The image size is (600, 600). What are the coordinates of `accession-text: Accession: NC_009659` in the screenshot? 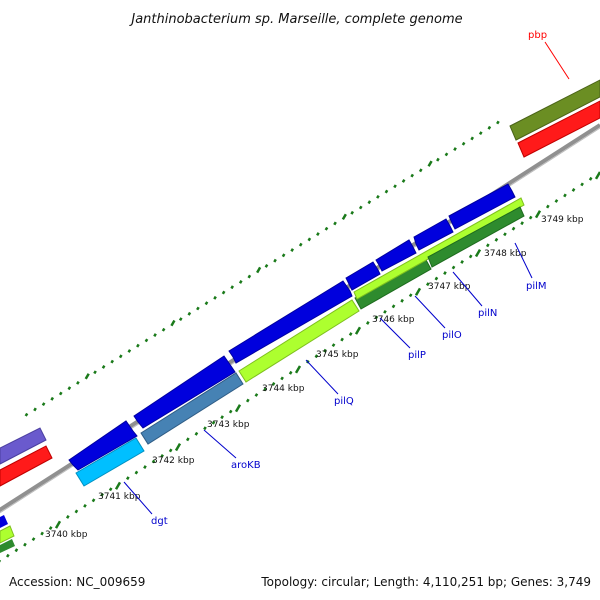 It's located at (77, 582).